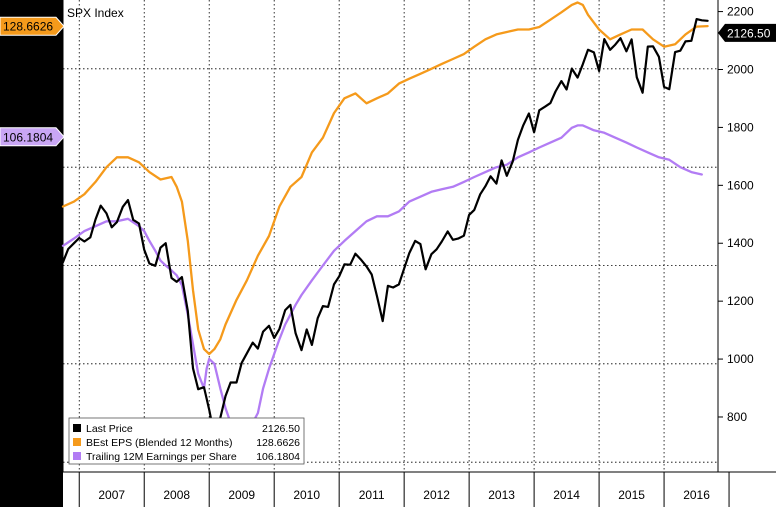 This screenshot has width=776, height=507. What do you see at coordinates (28, 137) in the screenshot?
I see `value-tag-text: 106.1804` at bounding box center [28, 137].